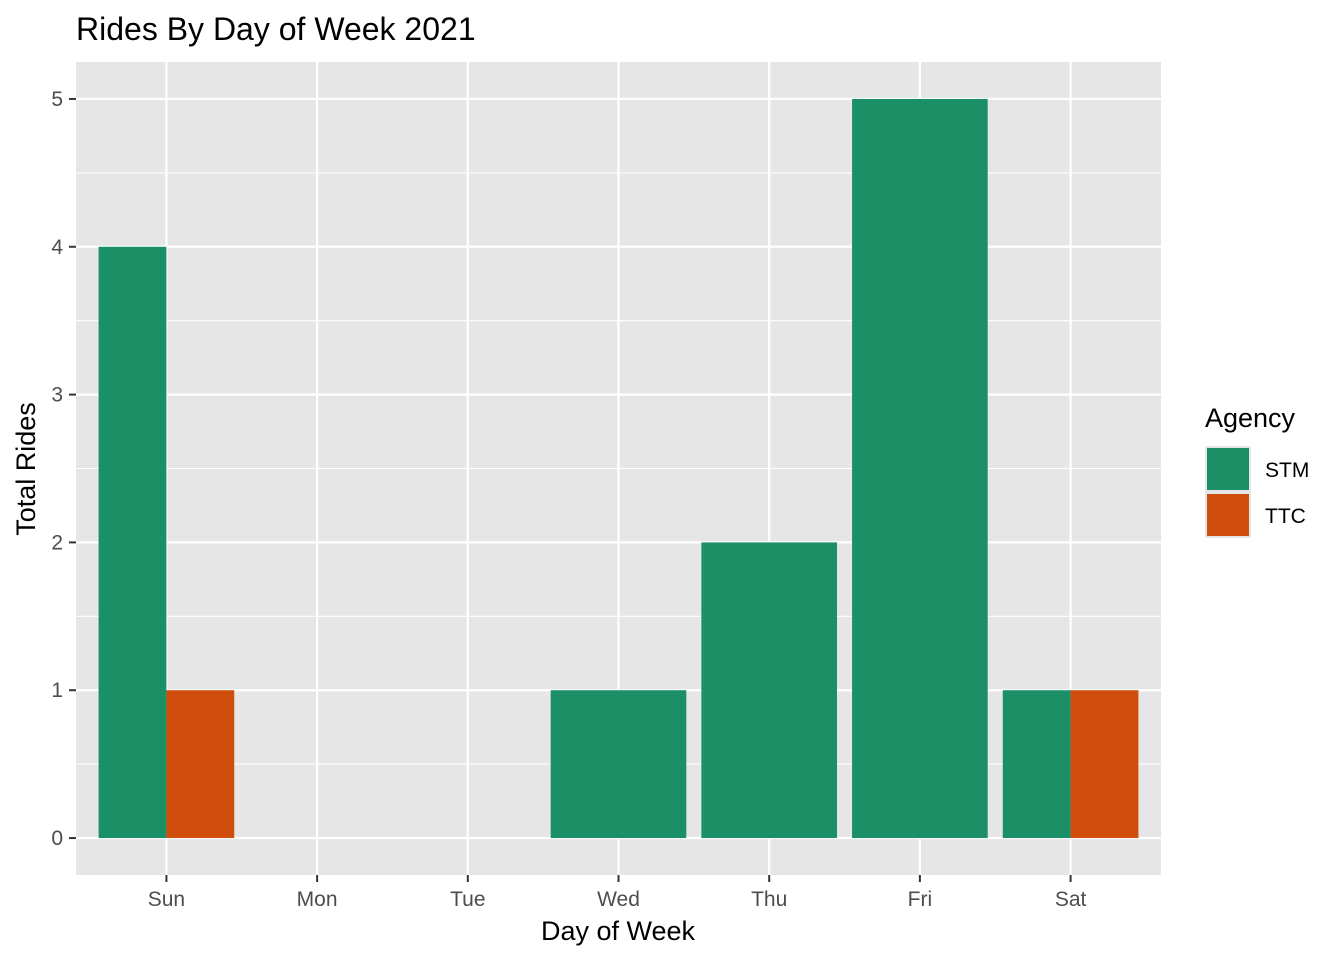 The image size is (1344, 960). Describe the element at coordinates (920, 899) in the screenshot. I see `x-tick-label-fri: Fri` at that location.